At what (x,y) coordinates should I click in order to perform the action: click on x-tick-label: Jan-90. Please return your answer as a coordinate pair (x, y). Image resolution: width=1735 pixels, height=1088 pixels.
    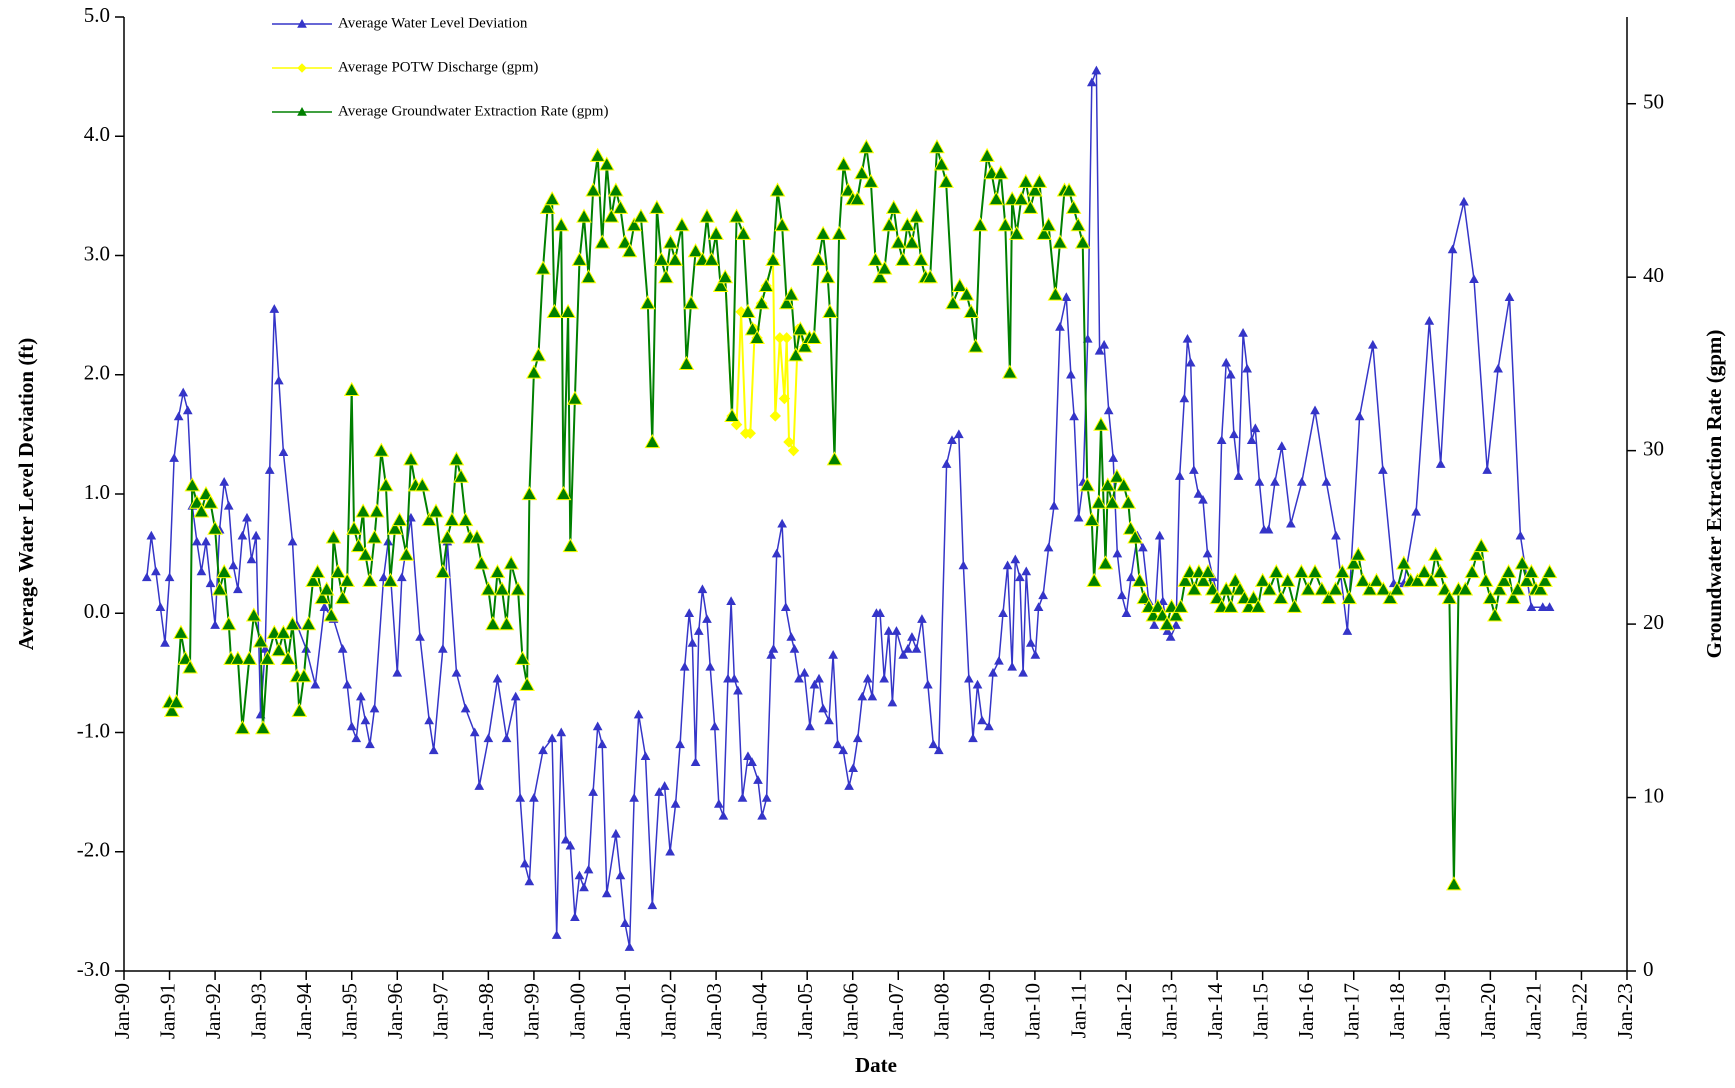
    Looking at the image, I should click on (122, 1011).